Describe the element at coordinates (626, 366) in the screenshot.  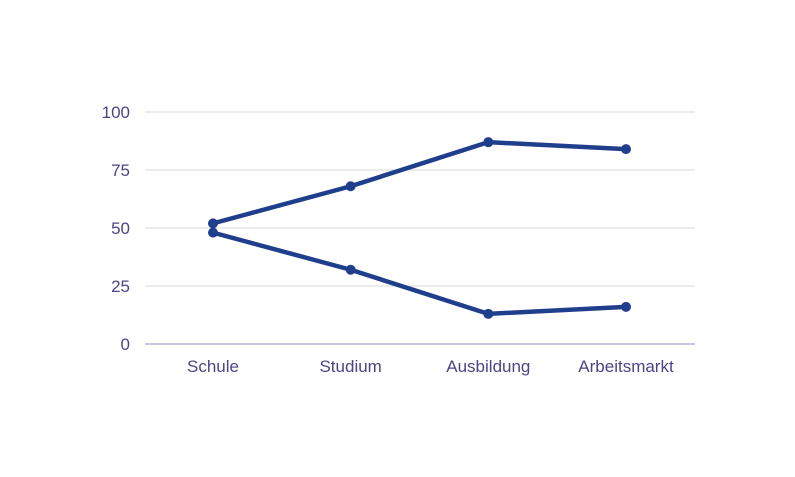
I see `x-tick-label: Arbeitsmarkt` at that location.